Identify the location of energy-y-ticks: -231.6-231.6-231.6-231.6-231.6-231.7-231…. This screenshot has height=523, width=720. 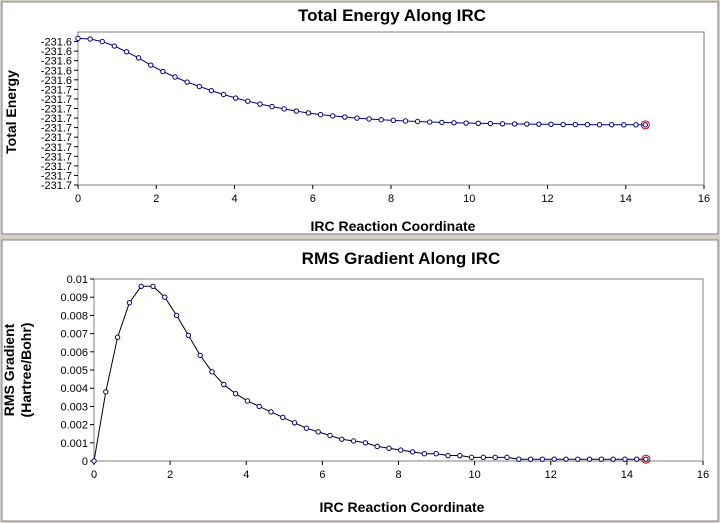
(59, 114).